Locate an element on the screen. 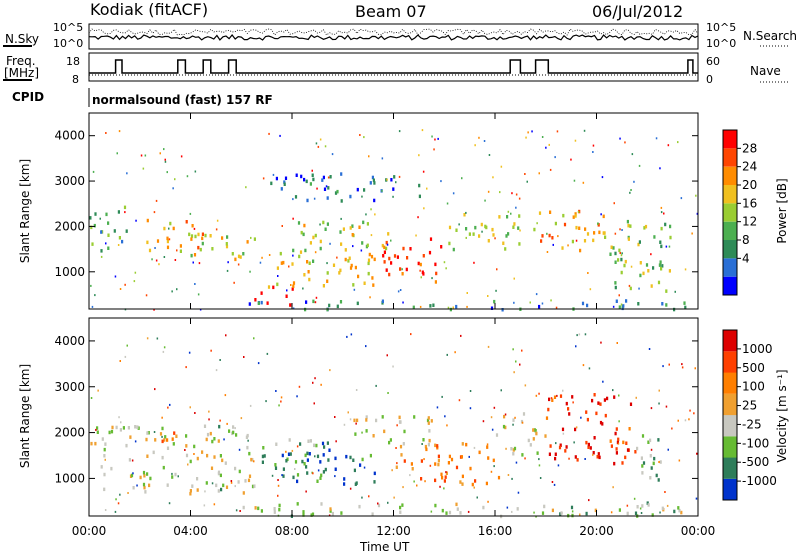  colorbar-swatch is located at coordinates (730, 194).